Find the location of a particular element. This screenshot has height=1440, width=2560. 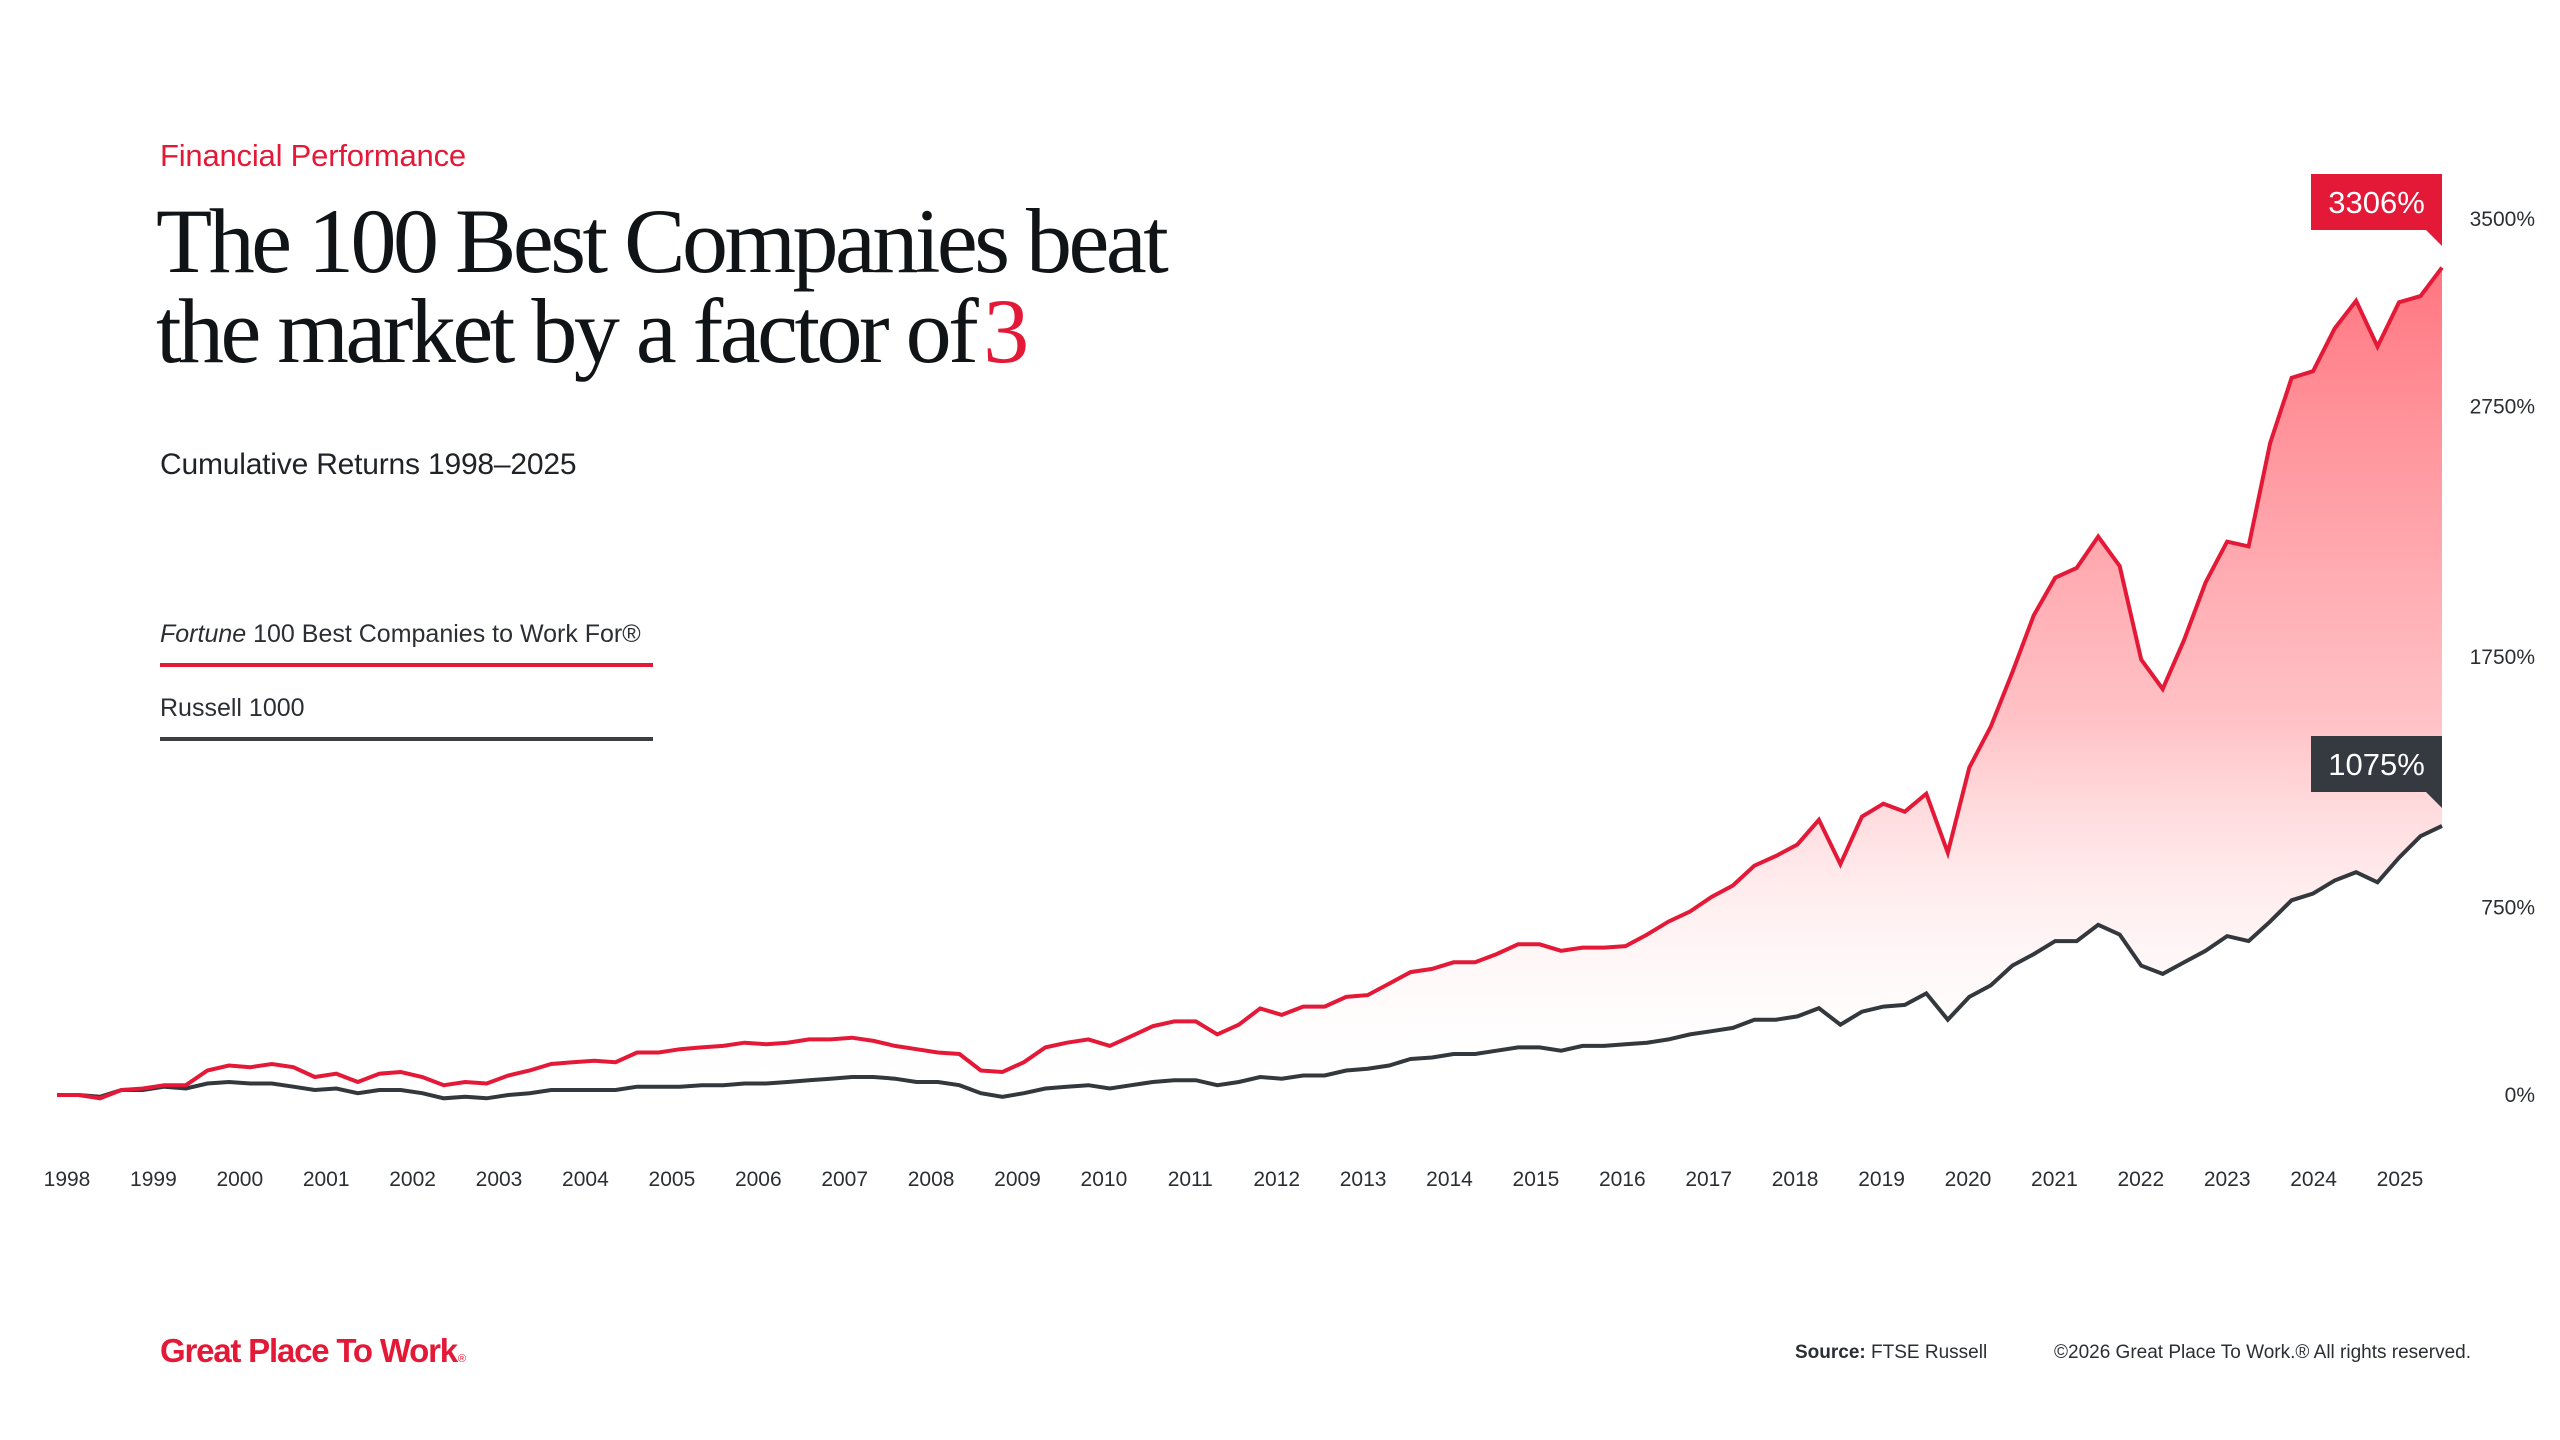

x-tick-label: 2017 is located at coordinates (1708, 1179).